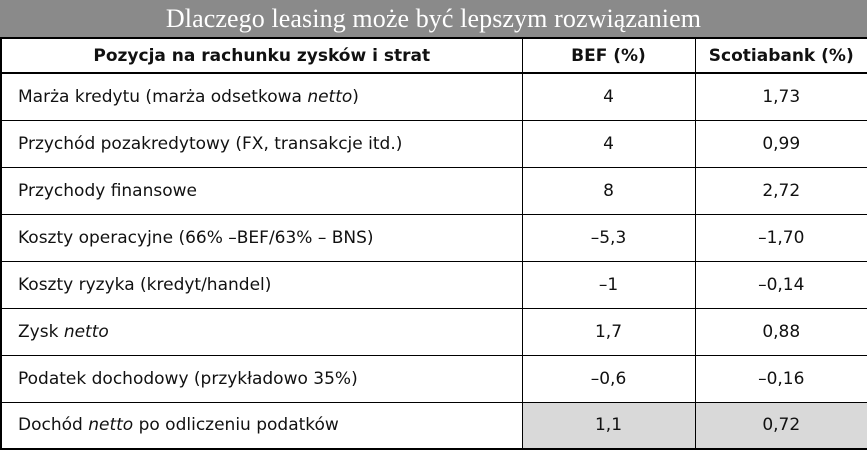 Image resolution: width=867 pixels, height=453 pixels. Describe the element at coordinates (261, 237) in the screenshot. I see `row-label: Koszty operacyjne (66% –BEF/63% – BNS)` at that location.